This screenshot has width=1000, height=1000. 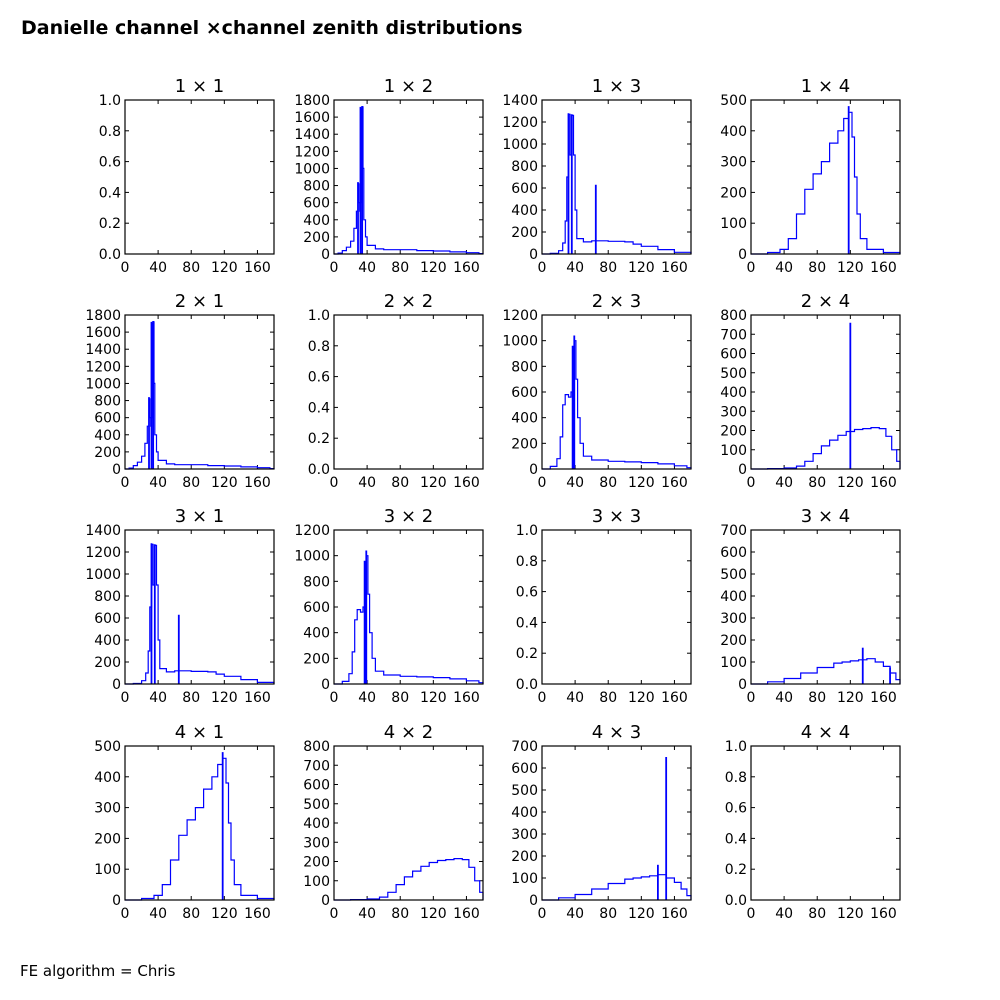 I want to click on subplot-3-3: 3 × 3 0 40 80 120 160 0.0 0.2 0.4 0.6 0.8 1.0, so click(x=604, y=606).